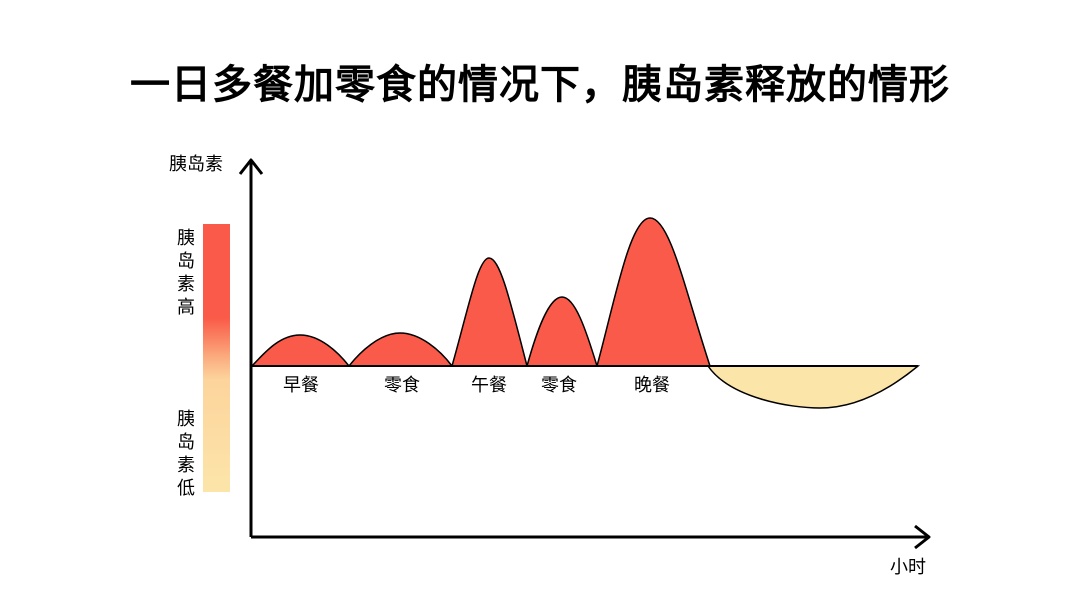 The height and width of the screenshot is (607, 1080). Describe the element at coordinates (908, 567) in the screenshot. I see `x-axis-label: 小时` at that location.